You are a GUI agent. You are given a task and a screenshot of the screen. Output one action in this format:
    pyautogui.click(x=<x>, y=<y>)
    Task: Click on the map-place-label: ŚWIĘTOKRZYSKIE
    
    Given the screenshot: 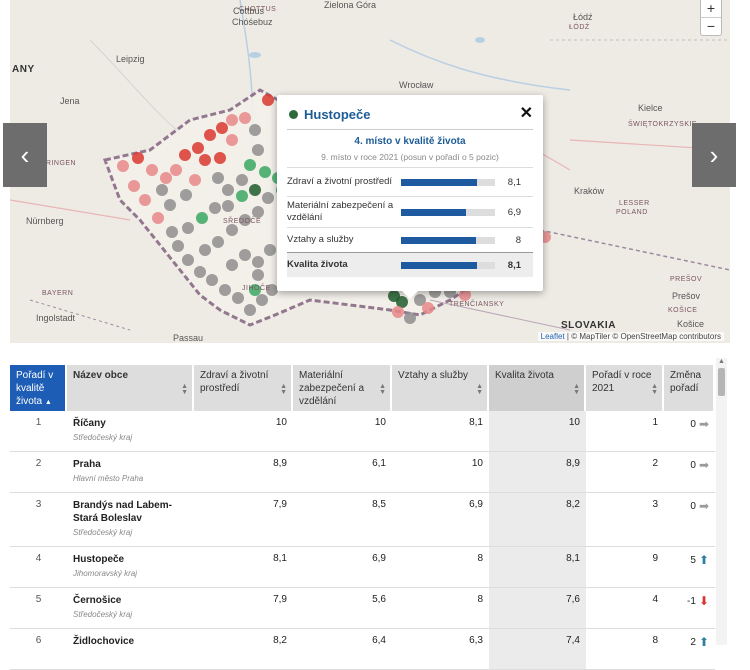 What is the action you would take?
    pyautogui.click(x=663, y=124)
    